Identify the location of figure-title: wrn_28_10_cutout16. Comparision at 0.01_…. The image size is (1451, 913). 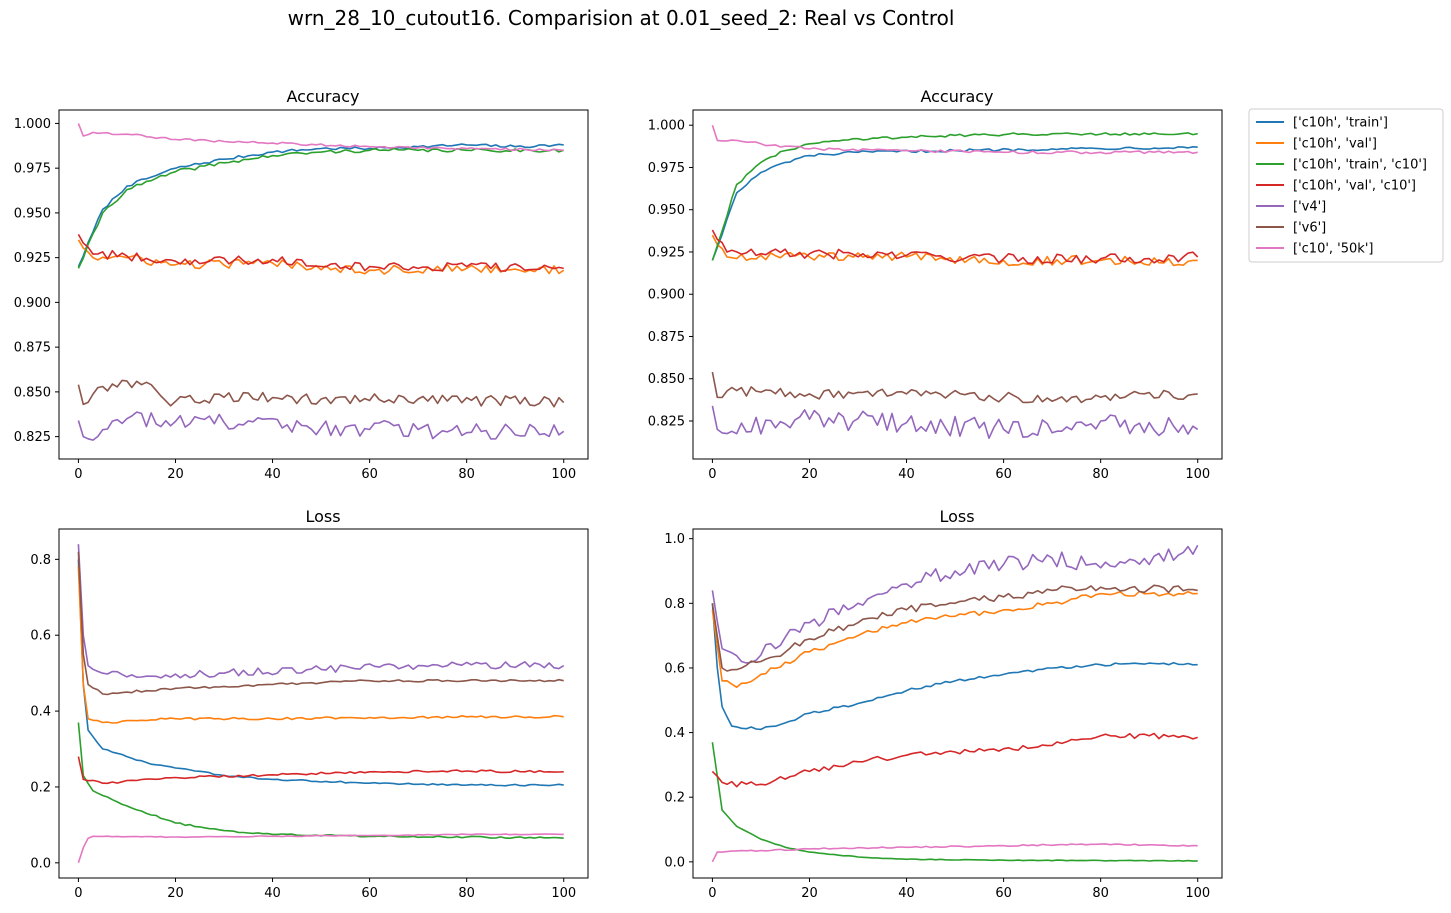
(621, 18).